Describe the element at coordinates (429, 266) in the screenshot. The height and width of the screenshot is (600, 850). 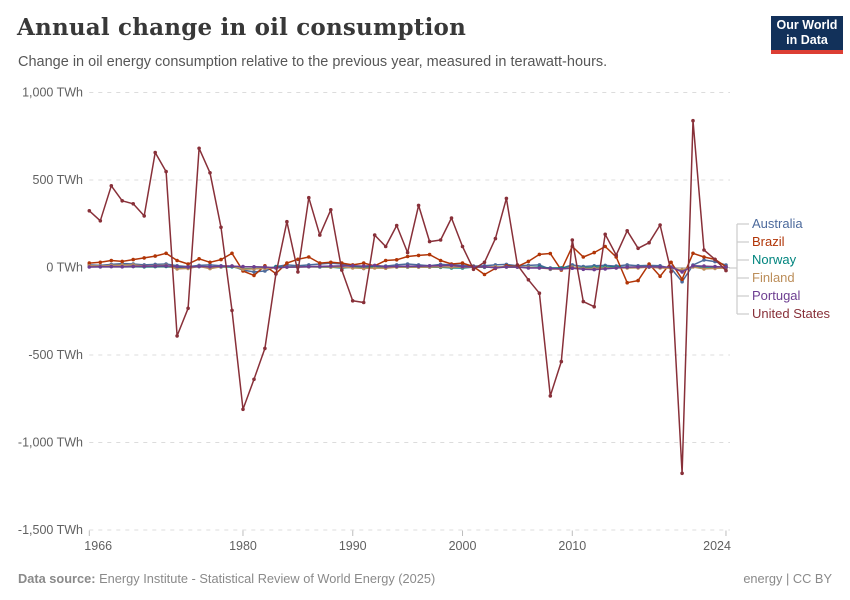
I see `point-portugal-1997` at that location.